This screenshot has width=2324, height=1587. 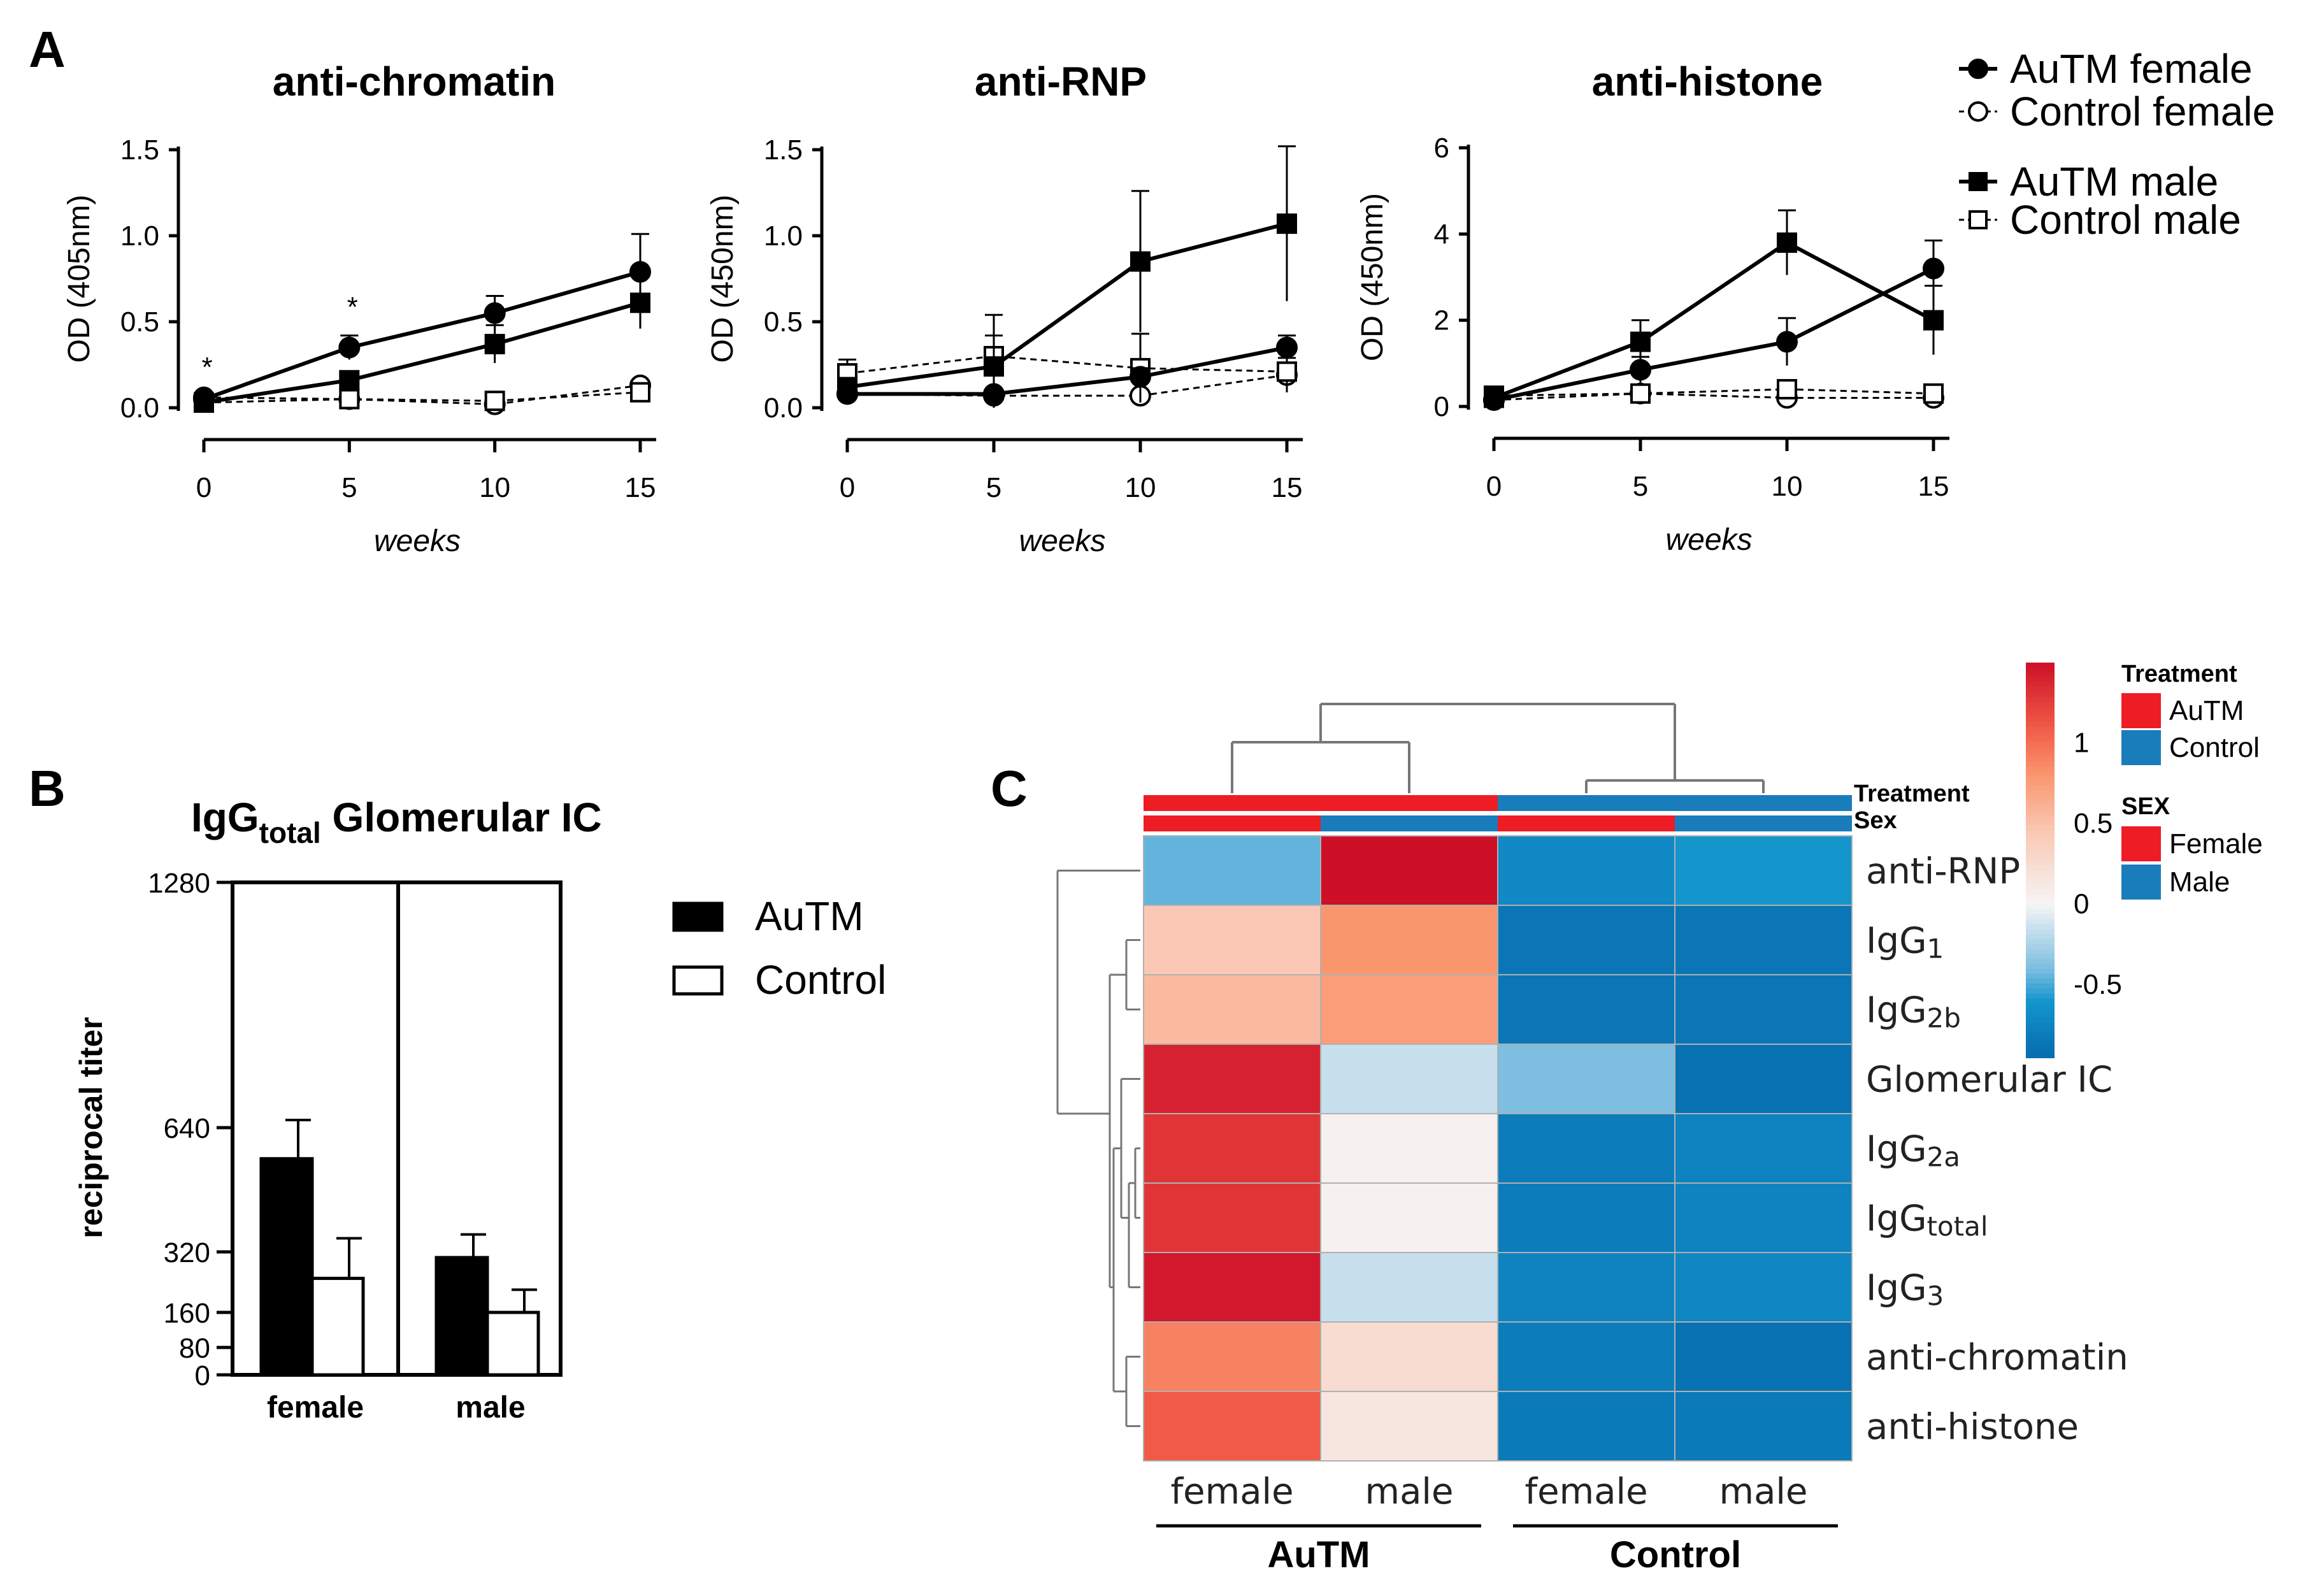 What do you see at coordinates (316, 1408) in the screenshot?
I see `x-category-label: female` at bounding box center [316, 1408].